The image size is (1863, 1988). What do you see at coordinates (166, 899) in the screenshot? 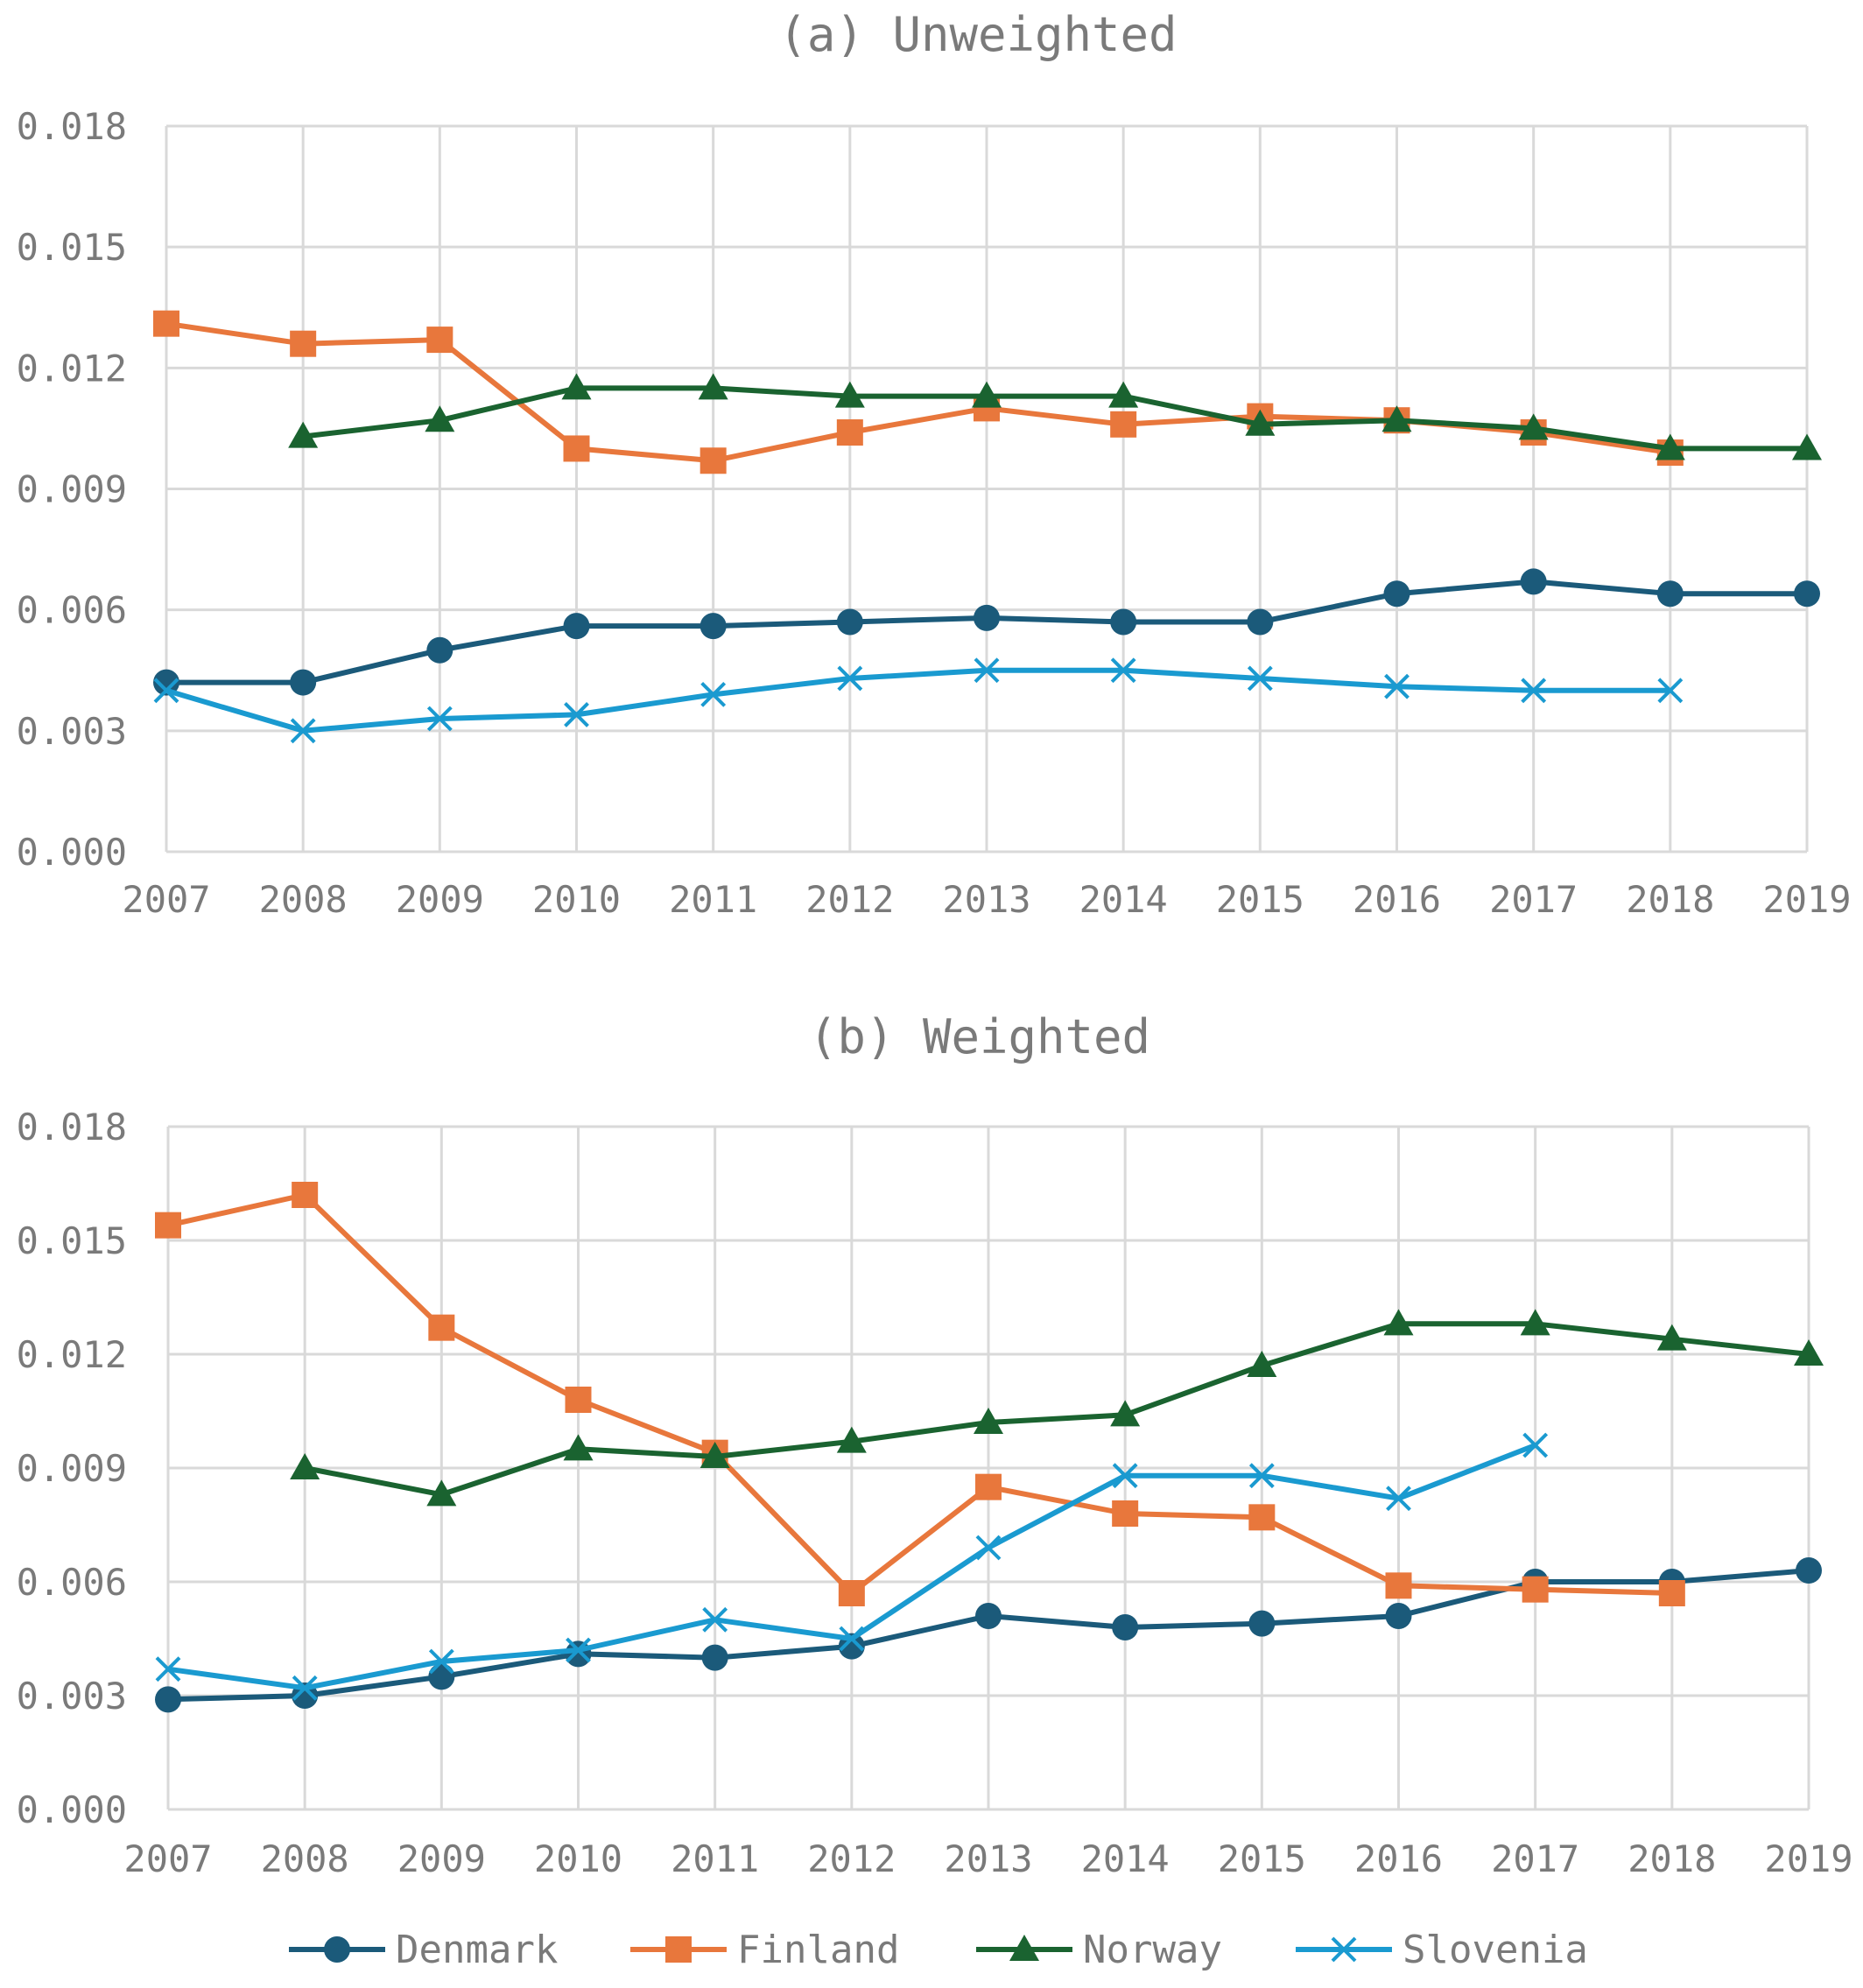
I see `x-tick-label: 2007` at bounding box center [166, 899].